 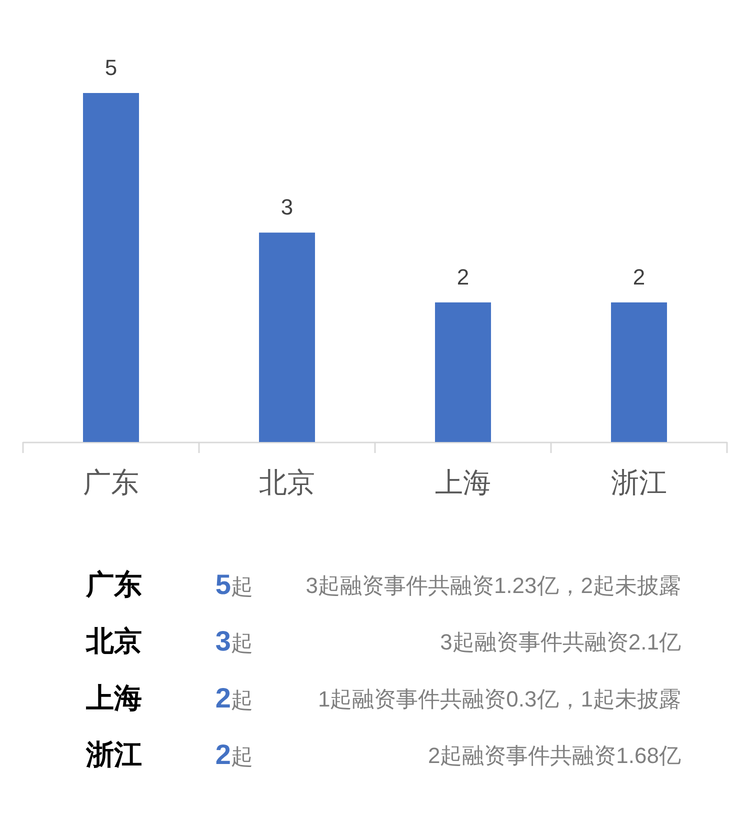 I want to click on table-count: 3起, so click(x=234, y=641).